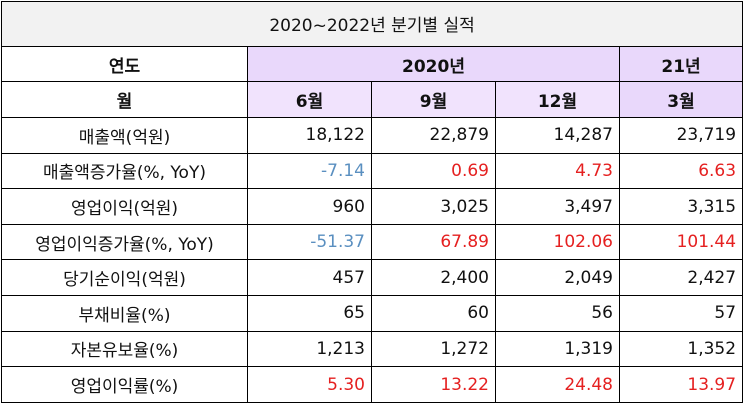 Image resolution: width=744 pixels, height=404 pixels. What do you see at coordinates (124, 242) in the screenshot?
I see `row-label: 영업이익증가율(%, YoY)` at bounding box center [124, 242].